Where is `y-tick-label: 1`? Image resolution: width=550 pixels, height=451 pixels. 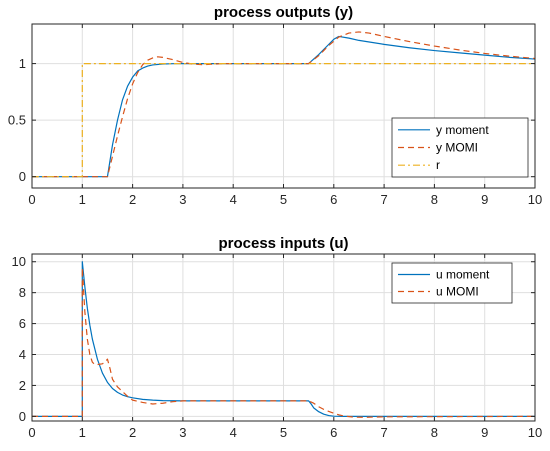 y-tick-label: 1 is located at coordinates (22, 63).